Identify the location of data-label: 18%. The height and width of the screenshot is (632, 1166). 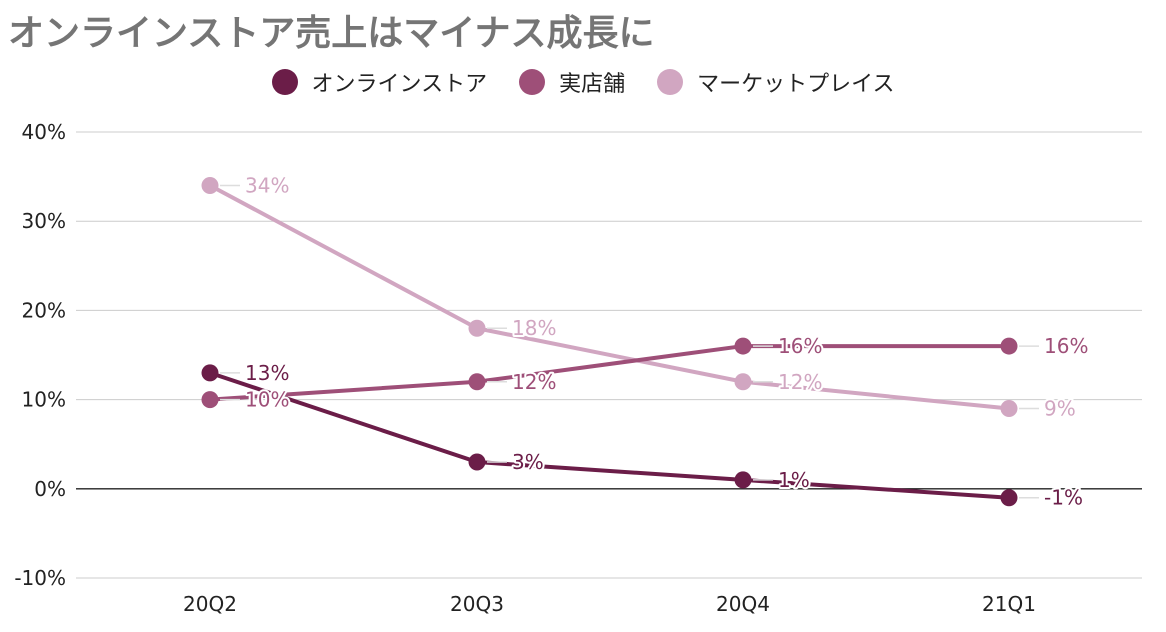
(534, 328).